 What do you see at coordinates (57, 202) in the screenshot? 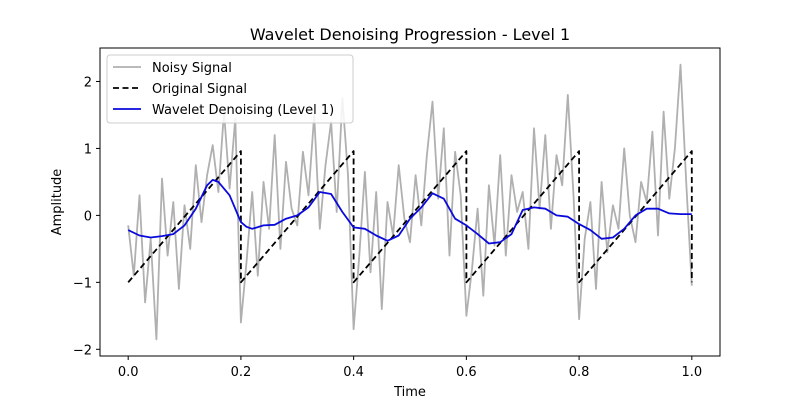
I see `y-axis-label: Amplitude` at bounding box center [57, 202].